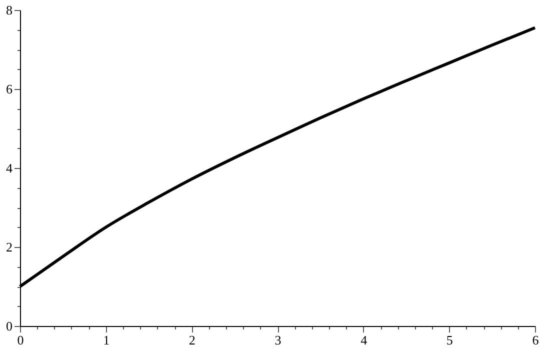  What do you see at coordinates (9, 89) in the screenshot?
I see `y-tick-label: 6` at bounding box center [9, 89].